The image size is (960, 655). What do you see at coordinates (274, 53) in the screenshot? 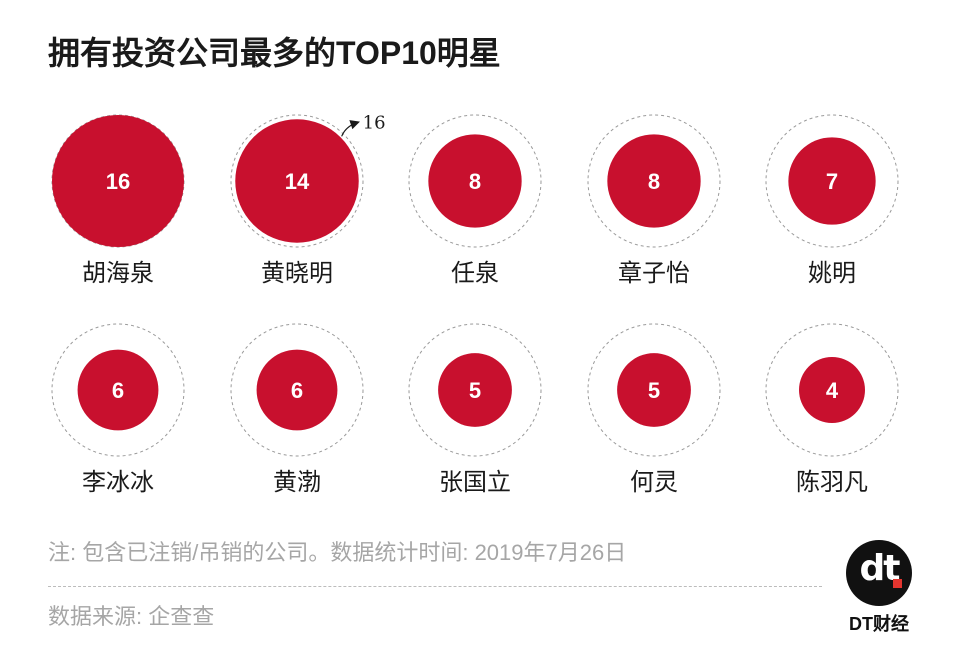
I see `chart-title: 拥有投资公司最多的TOP10明星` at bounding box center [274, 53].